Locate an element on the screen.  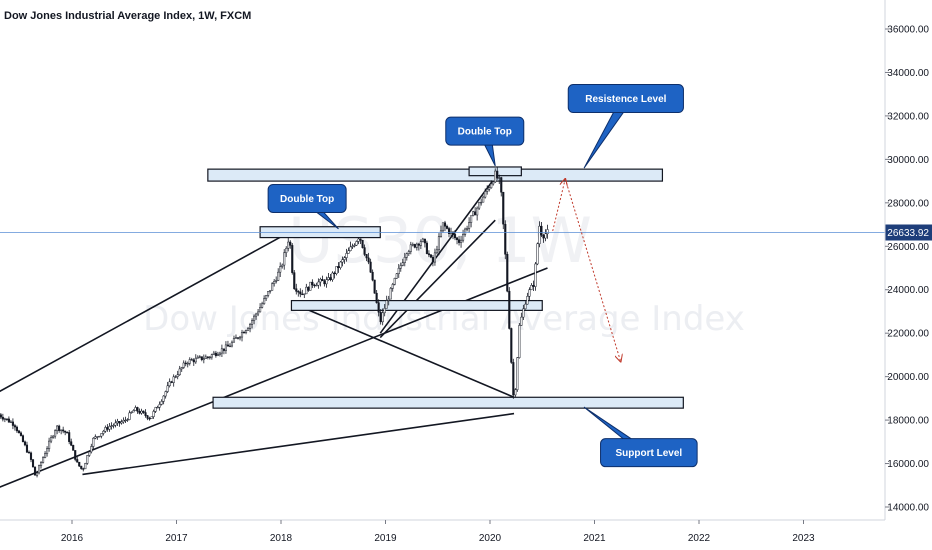
y-tick-label: 20000.00 is located at coordinates (908, 377).